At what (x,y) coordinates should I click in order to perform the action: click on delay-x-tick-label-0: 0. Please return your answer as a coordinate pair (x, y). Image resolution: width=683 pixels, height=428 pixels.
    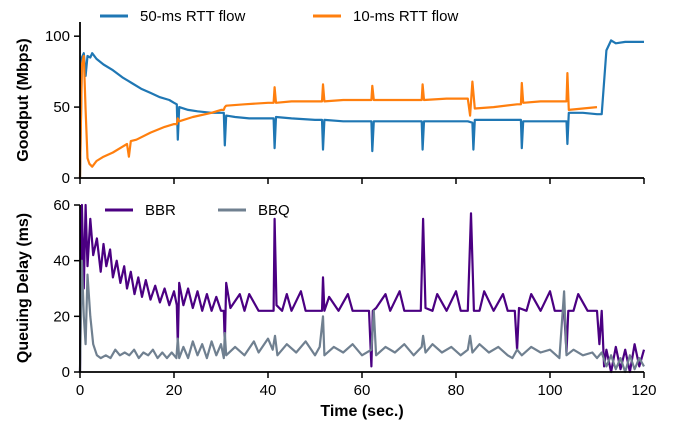
    Looking at the image, I should click on (80, 390).